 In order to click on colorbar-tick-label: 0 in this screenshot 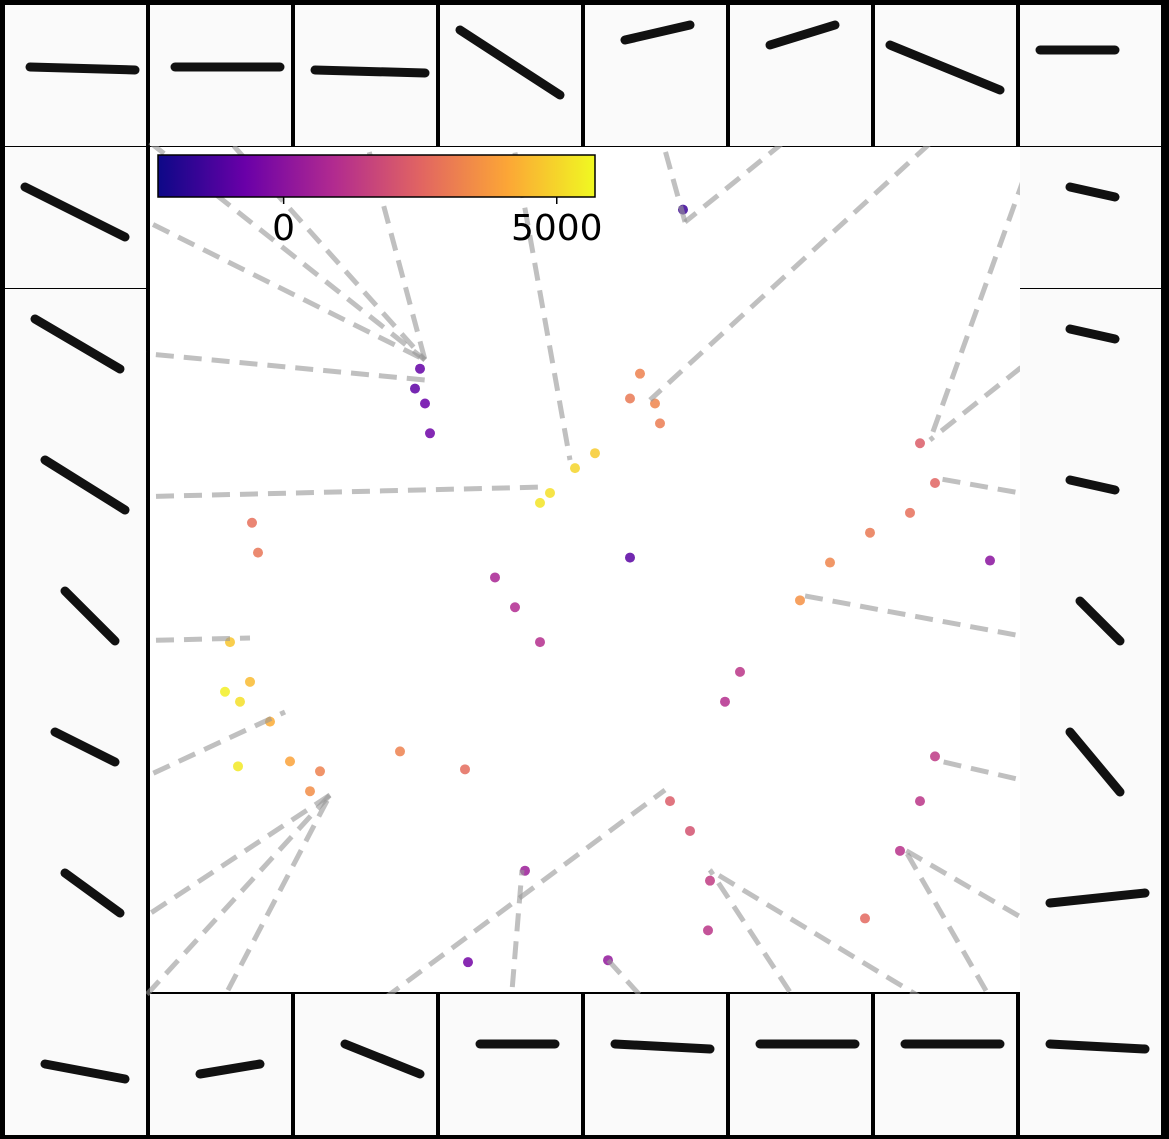, I will do `click(283, 228)`.